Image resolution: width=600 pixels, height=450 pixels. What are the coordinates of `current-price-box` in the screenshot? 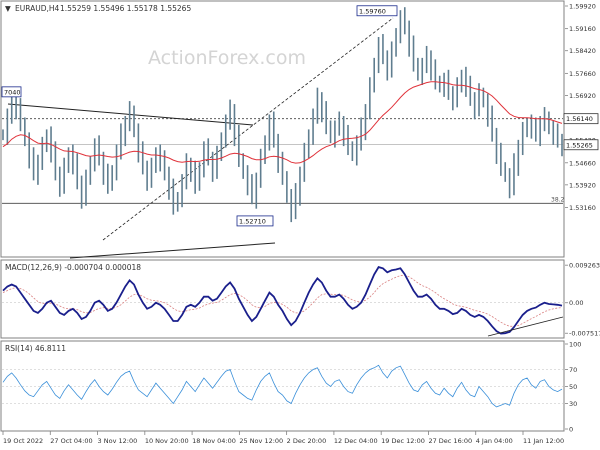 It's located at (581, 145).